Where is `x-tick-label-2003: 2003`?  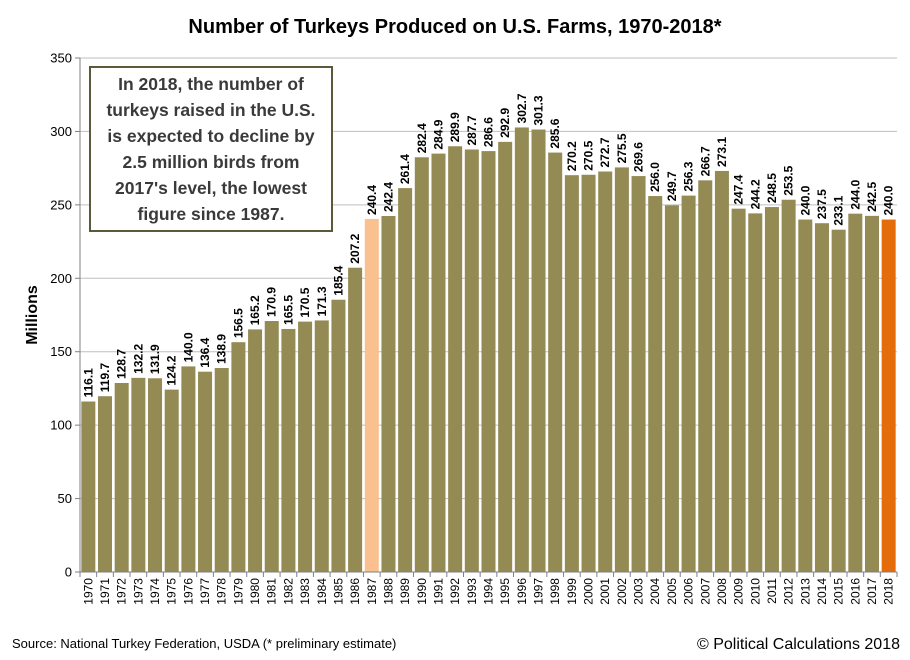 x-tick-label-2003: 2003 is located at coordinates (639, 591).